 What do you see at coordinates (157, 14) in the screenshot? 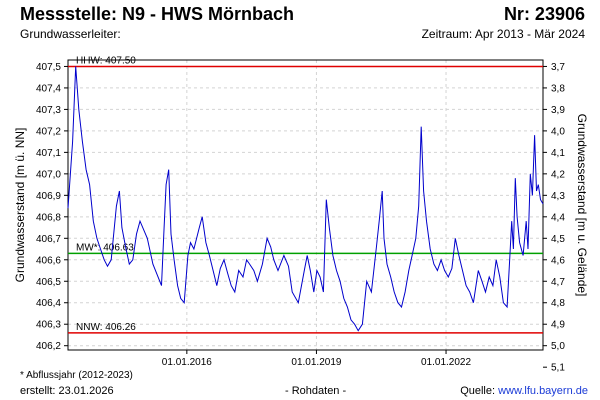
I see `page-title: Messstelle: N9 - HWS Mörnbach` at bounding box center [157, 14].